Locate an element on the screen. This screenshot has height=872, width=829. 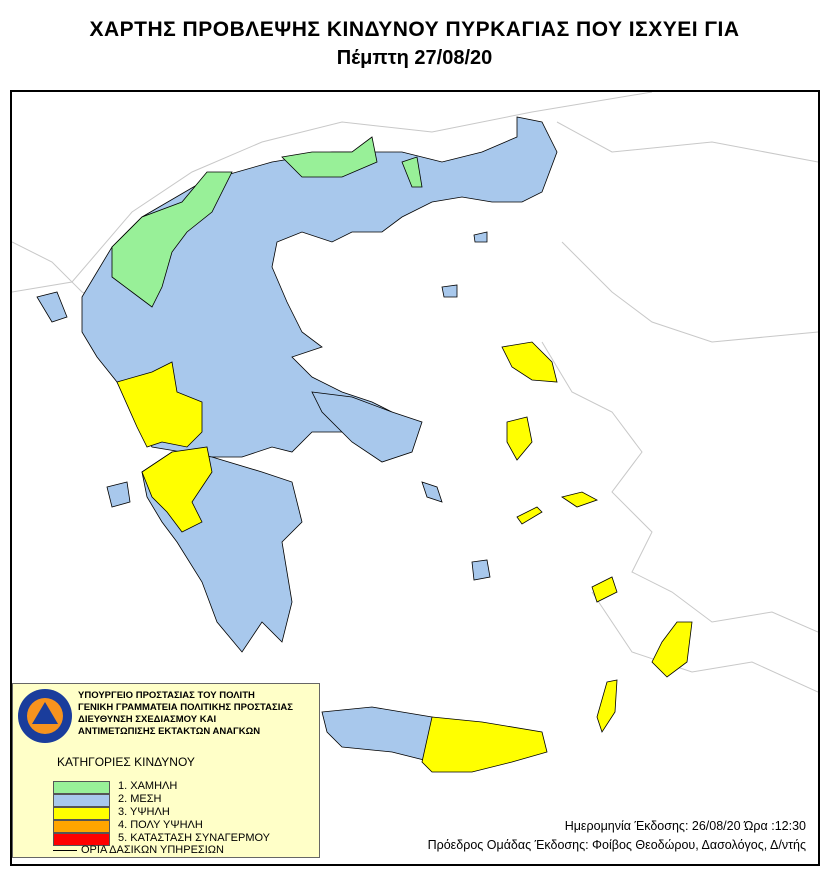
boundary-line-icon is located at coordinates (65, 850).